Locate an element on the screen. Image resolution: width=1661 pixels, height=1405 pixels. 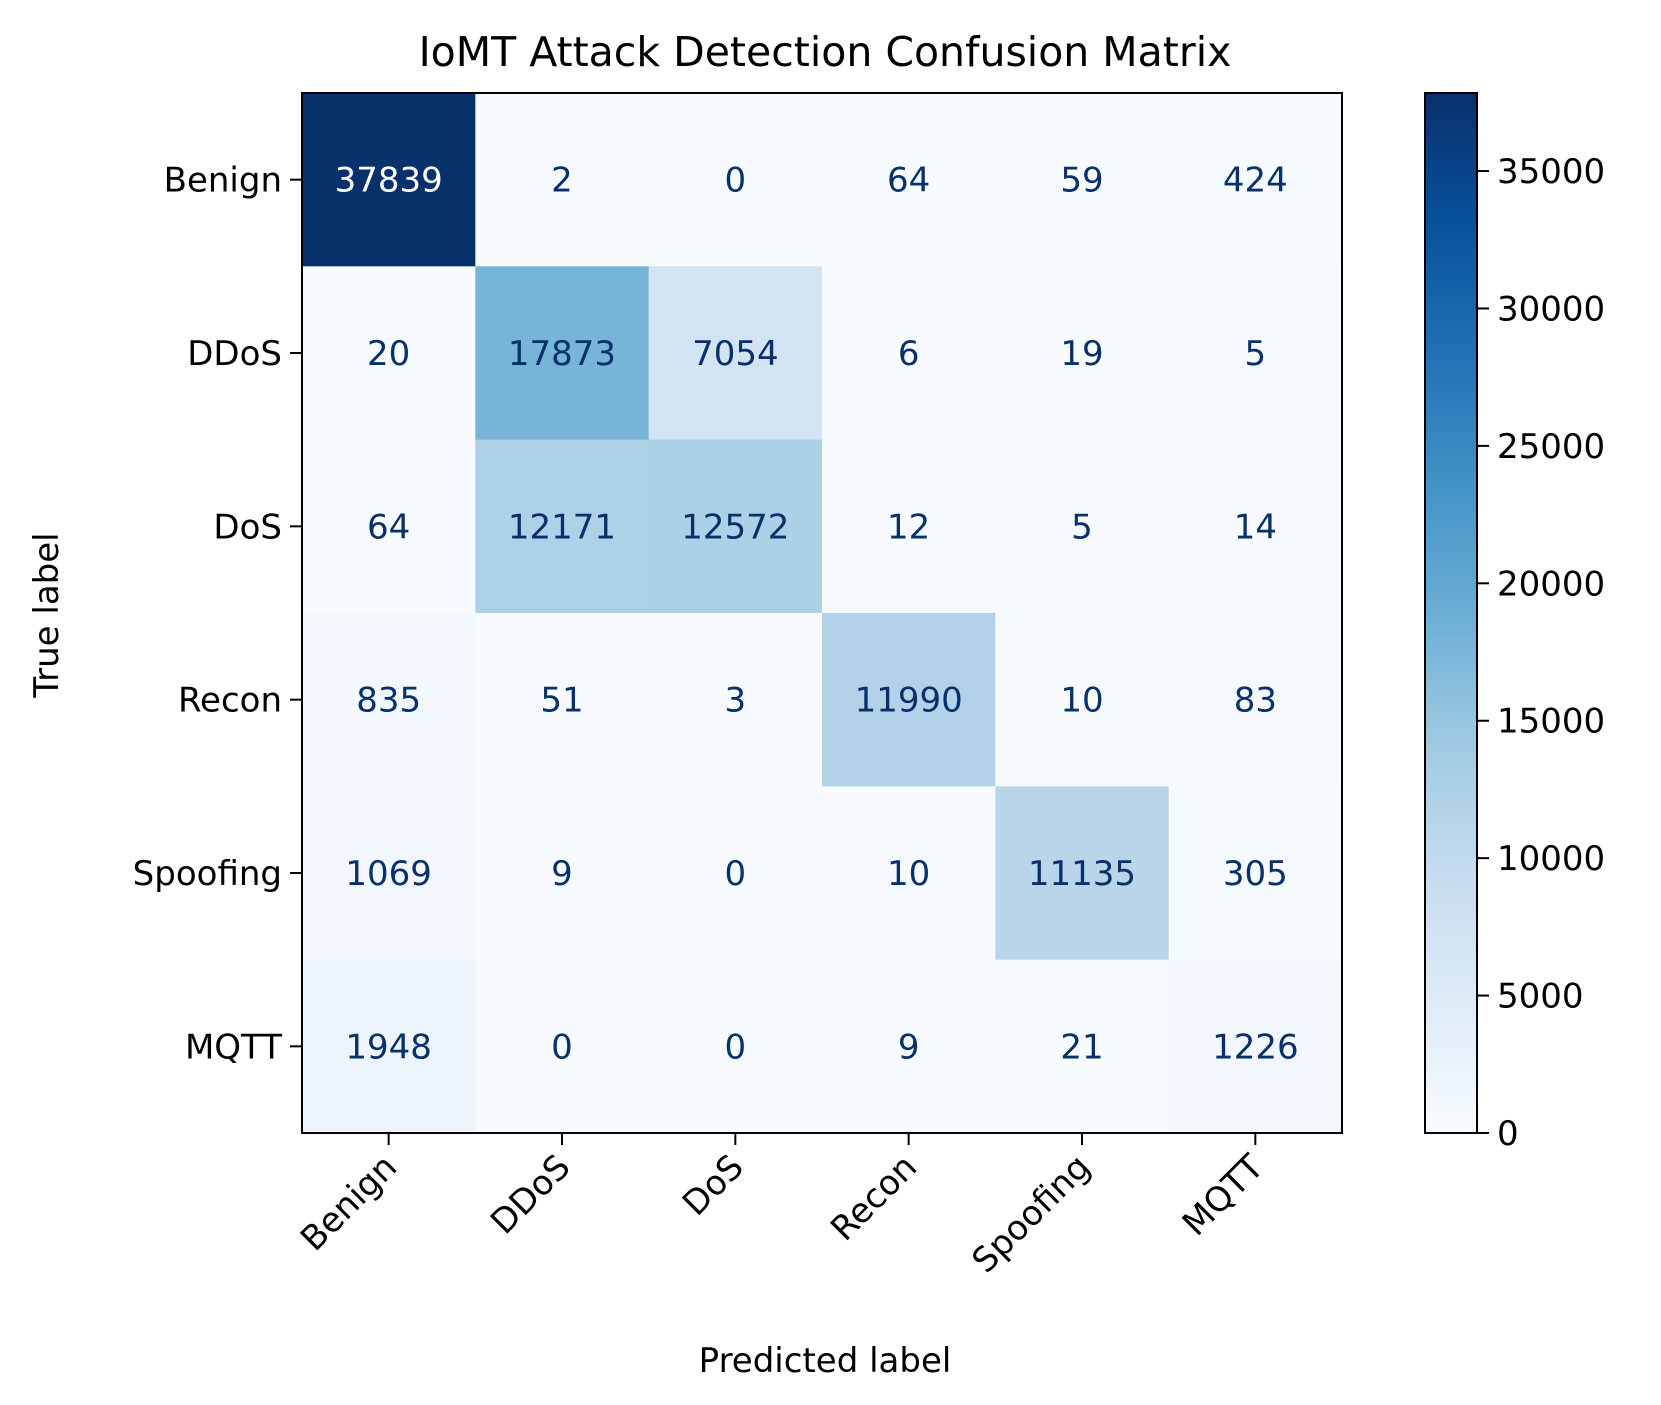
cell-value-label: 14 is located at coordinates (1255, 527).